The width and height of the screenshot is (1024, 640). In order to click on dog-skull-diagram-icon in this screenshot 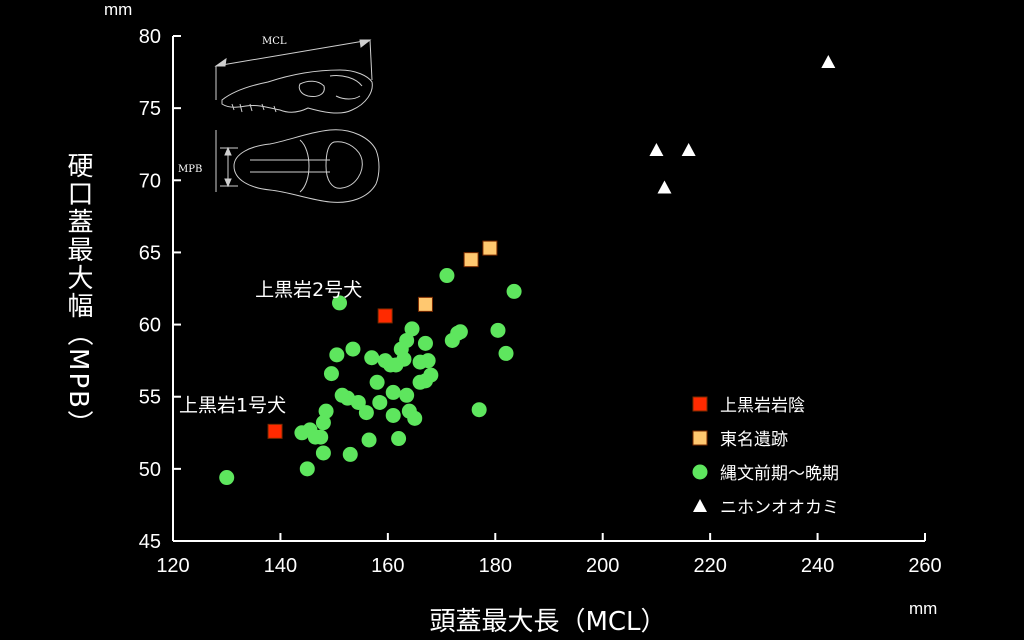, I will do `click(297, 121)`.